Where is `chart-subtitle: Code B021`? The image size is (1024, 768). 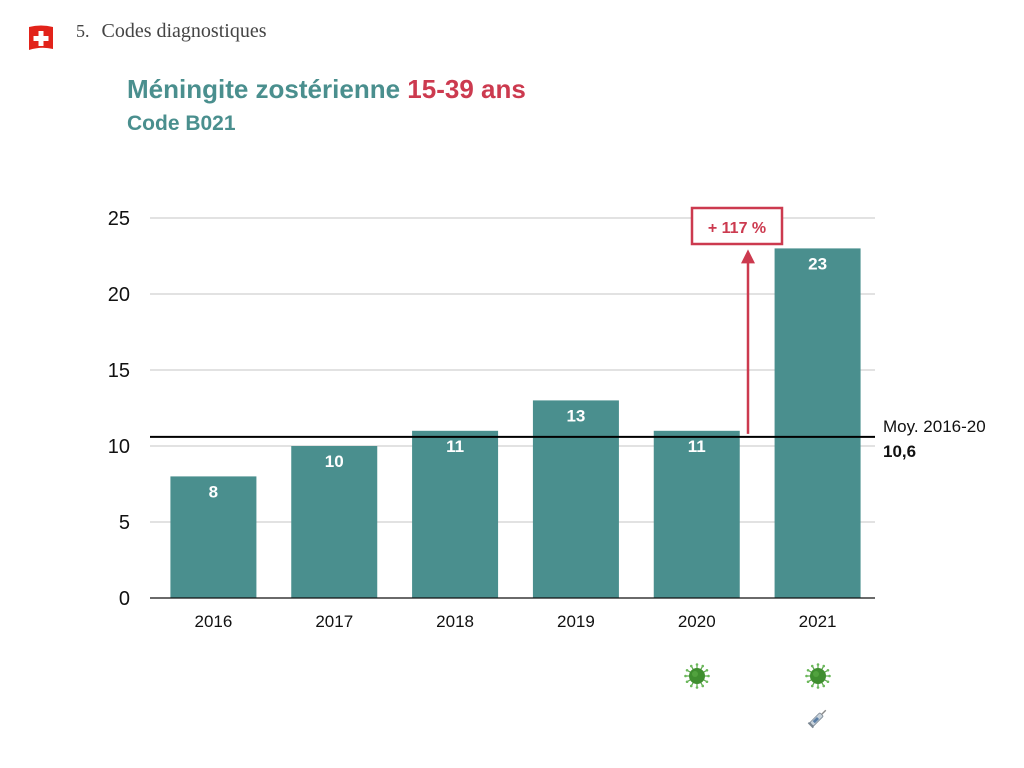
chart-subtitle: Code B021 is located at coordinates (181, 123).